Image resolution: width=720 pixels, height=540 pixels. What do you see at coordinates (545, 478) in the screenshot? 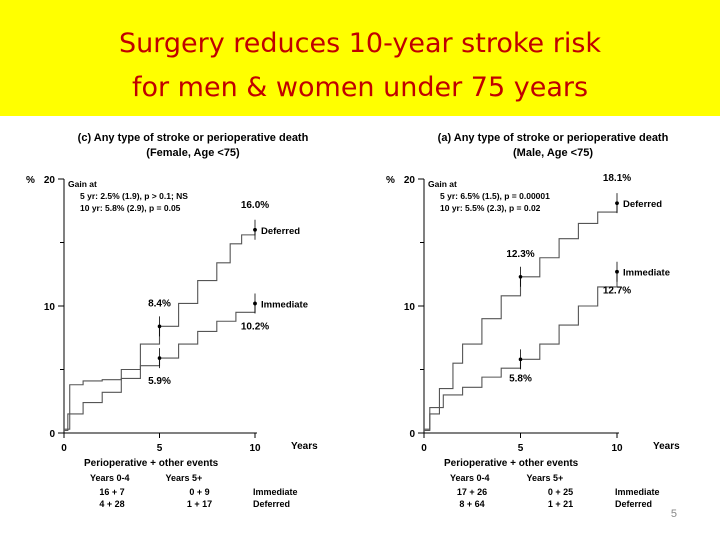
I see `panel2-events-col2-header: Years 5+` at bounding box center [545, 478].